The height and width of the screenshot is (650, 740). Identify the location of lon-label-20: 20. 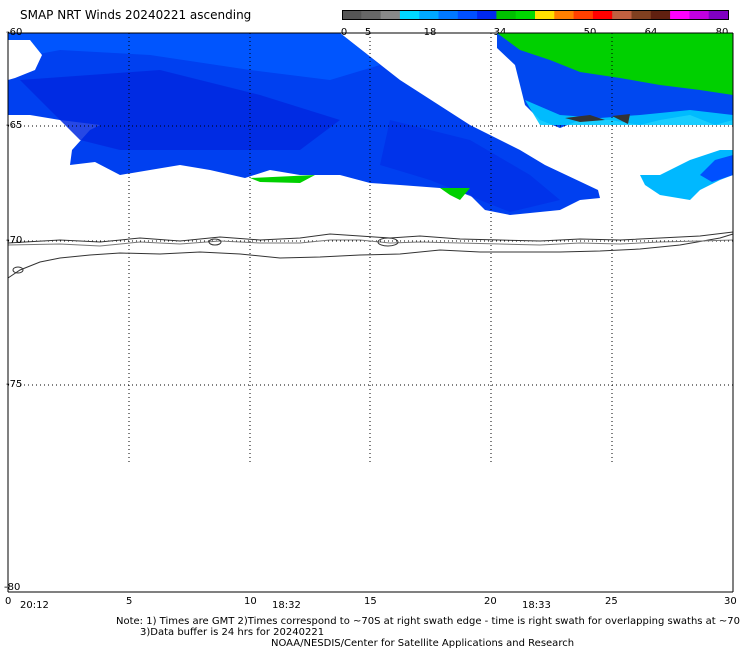
(490, 601).